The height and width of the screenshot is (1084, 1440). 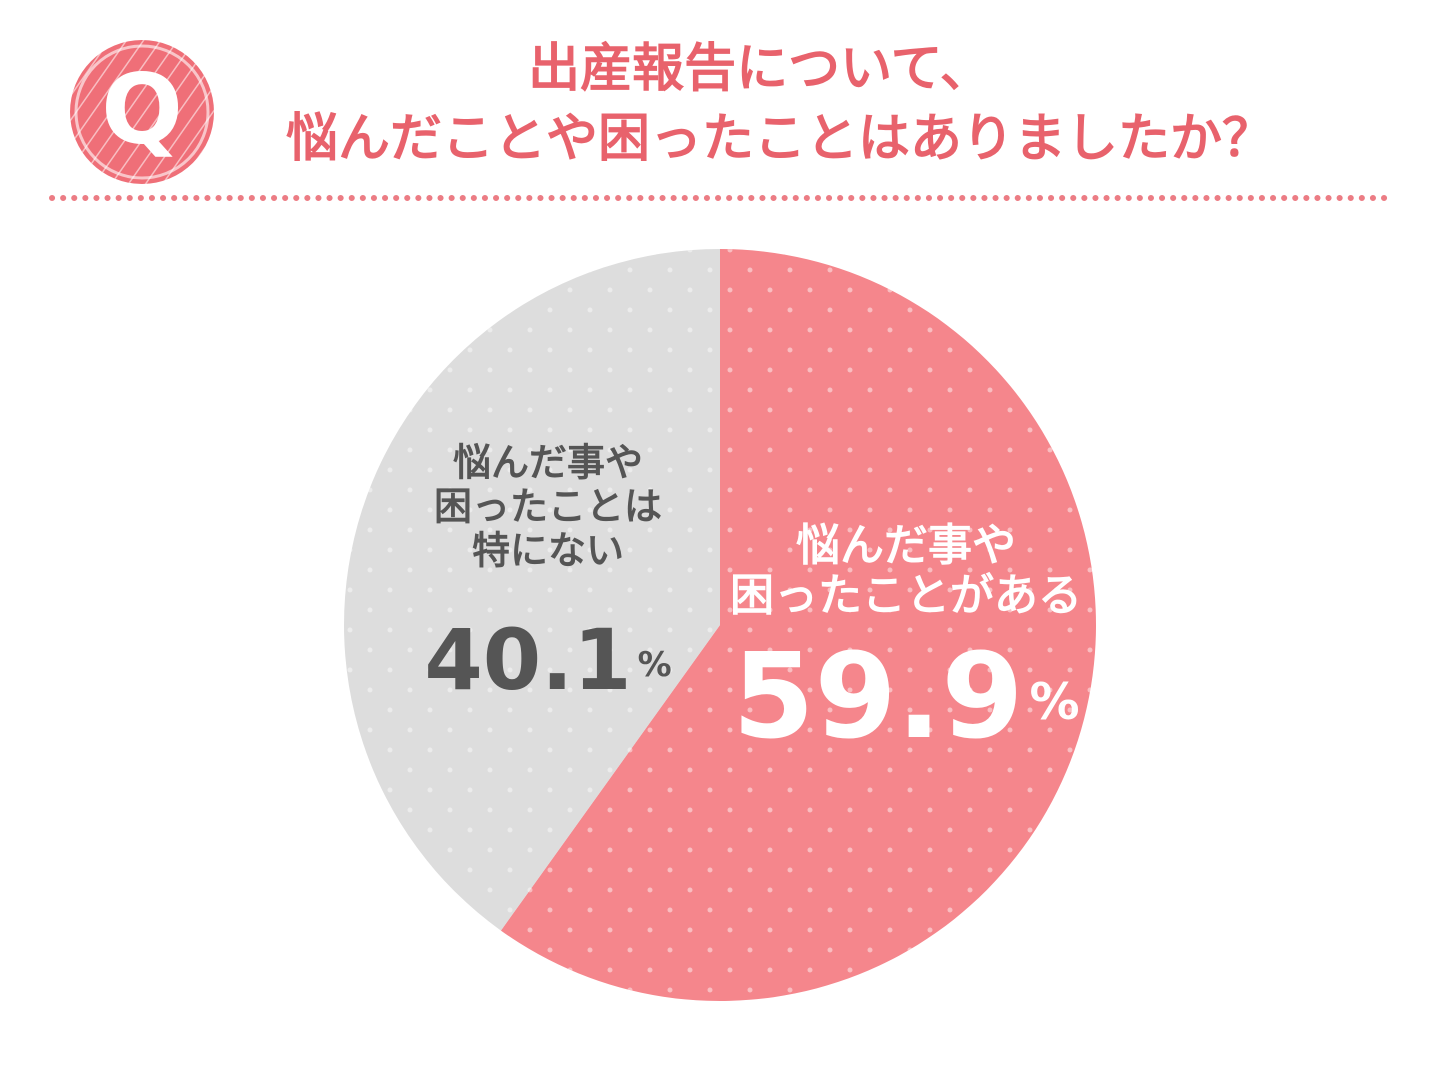 I want to click on q-ring, so click(x=142, y=112).